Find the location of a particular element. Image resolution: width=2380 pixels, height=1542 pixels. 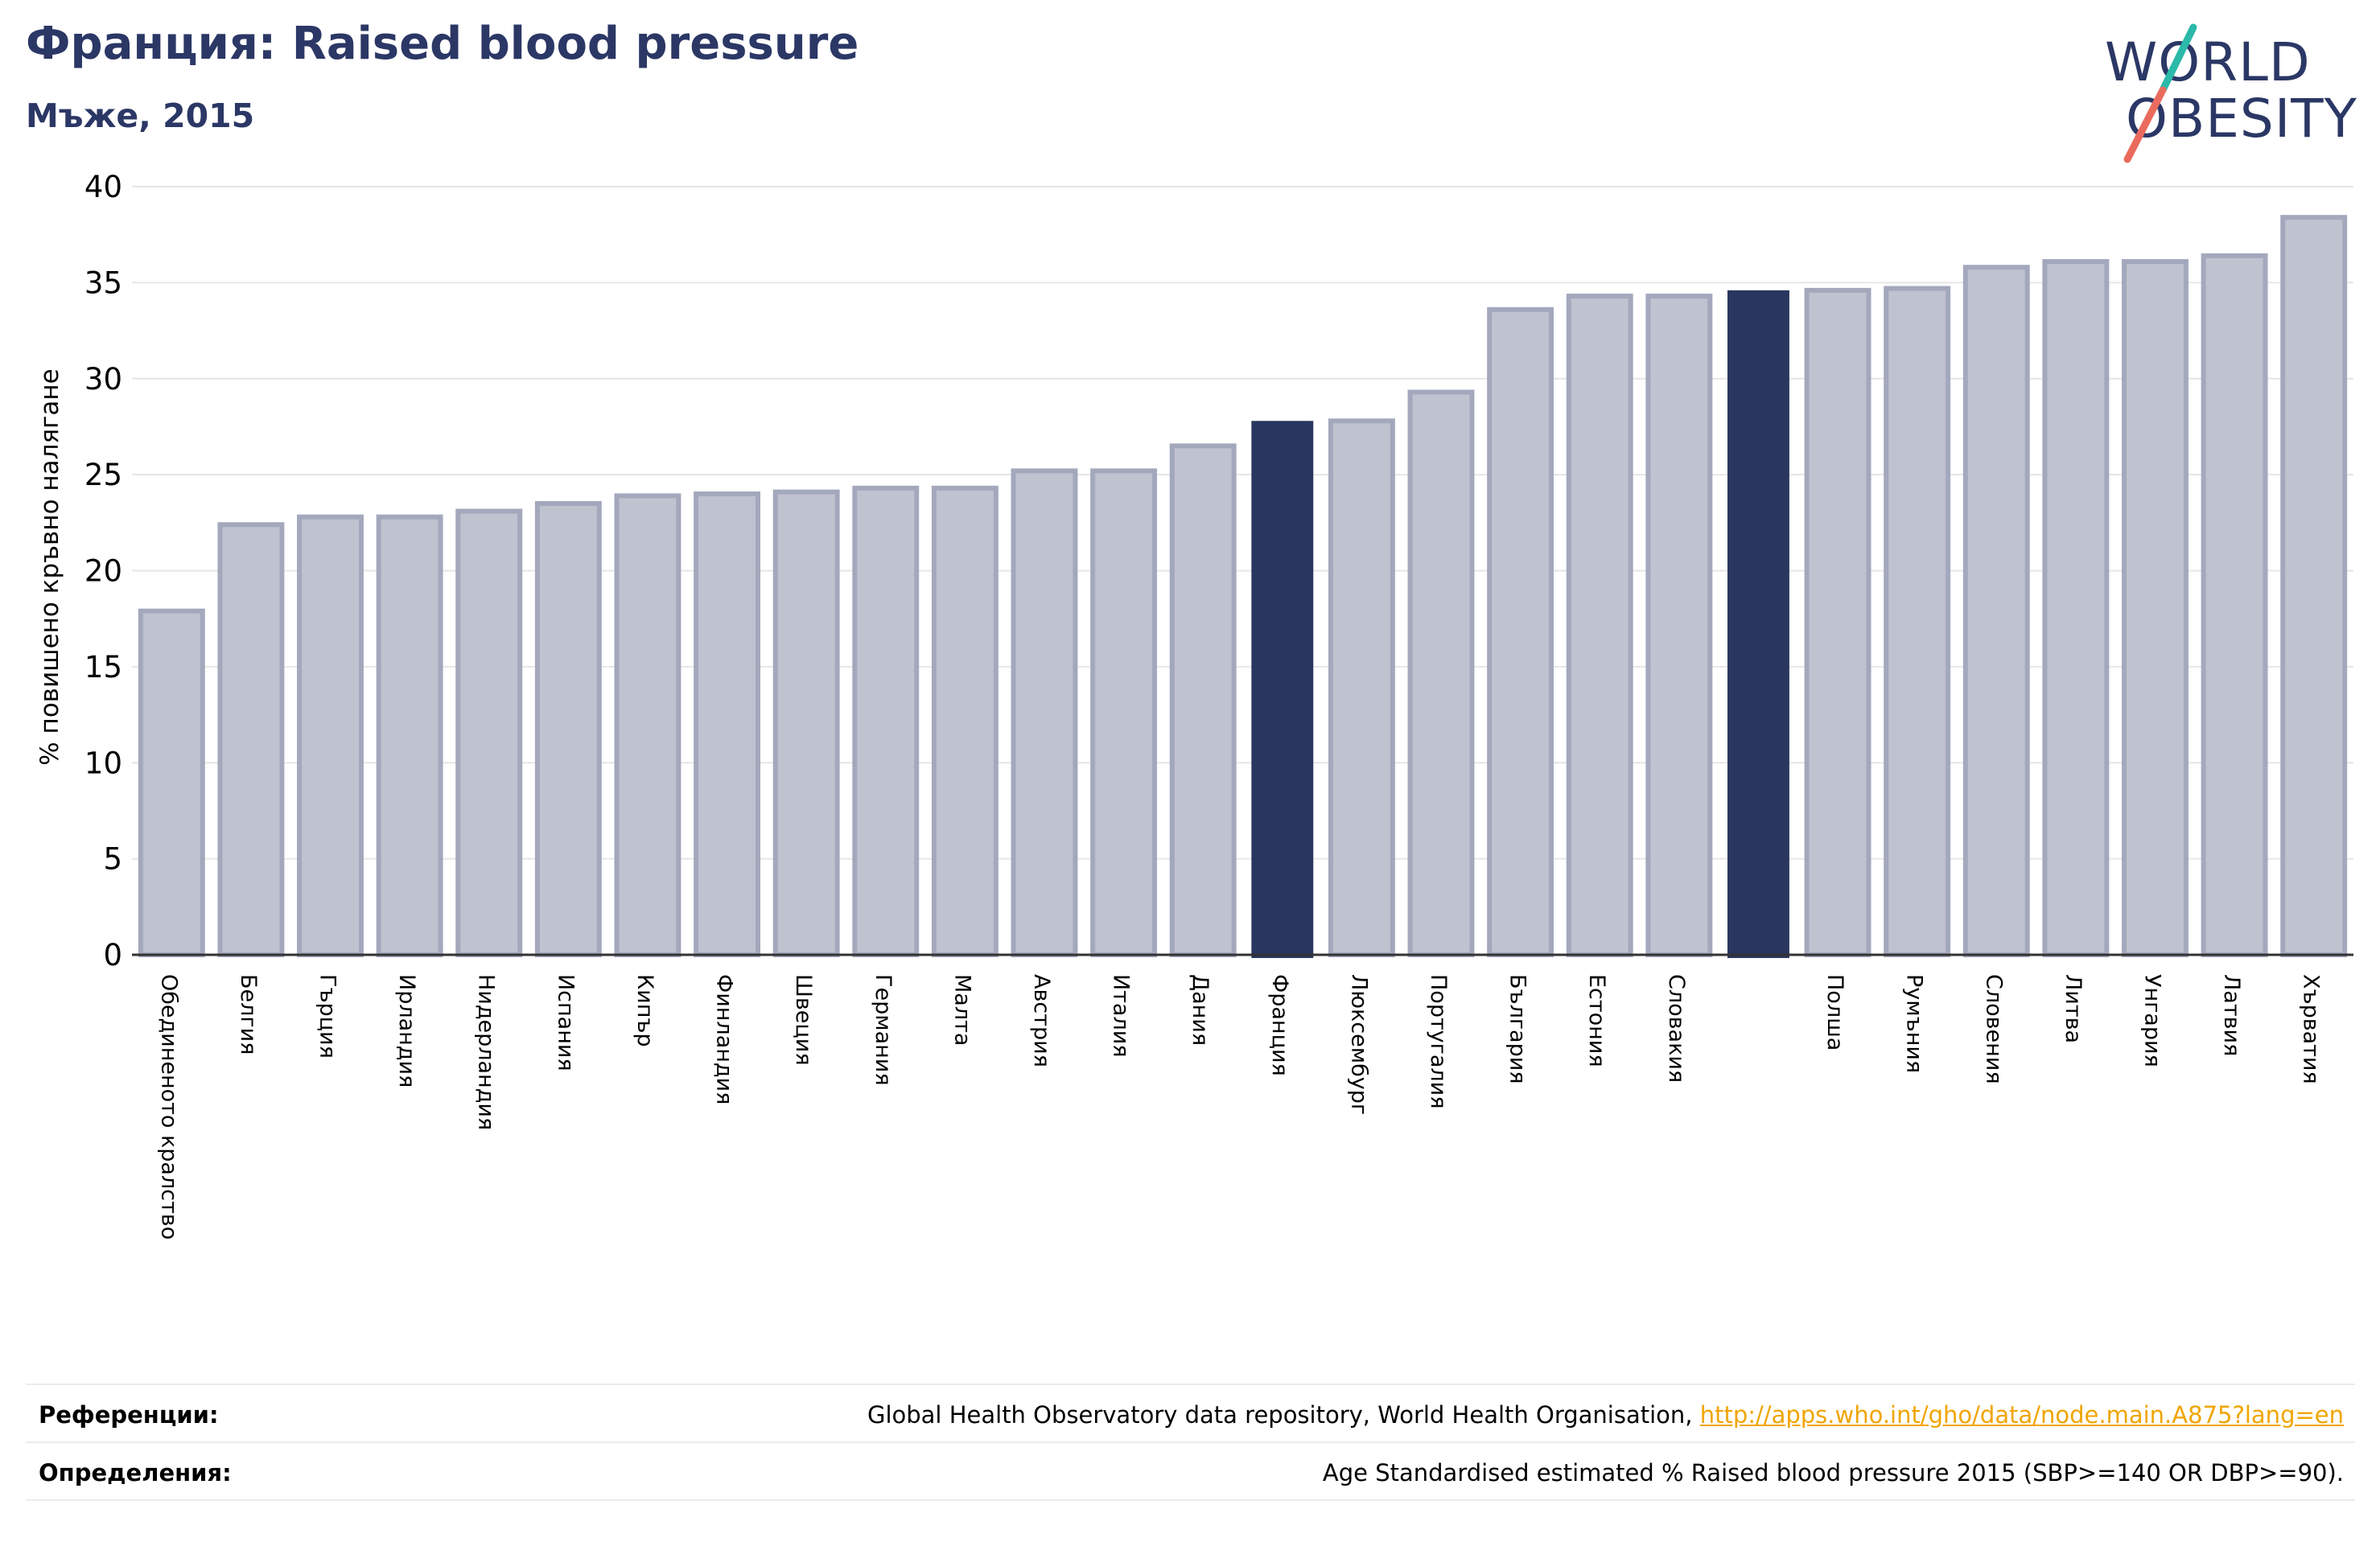

x-tick-label: България is located at coordinates (1517, 1029).